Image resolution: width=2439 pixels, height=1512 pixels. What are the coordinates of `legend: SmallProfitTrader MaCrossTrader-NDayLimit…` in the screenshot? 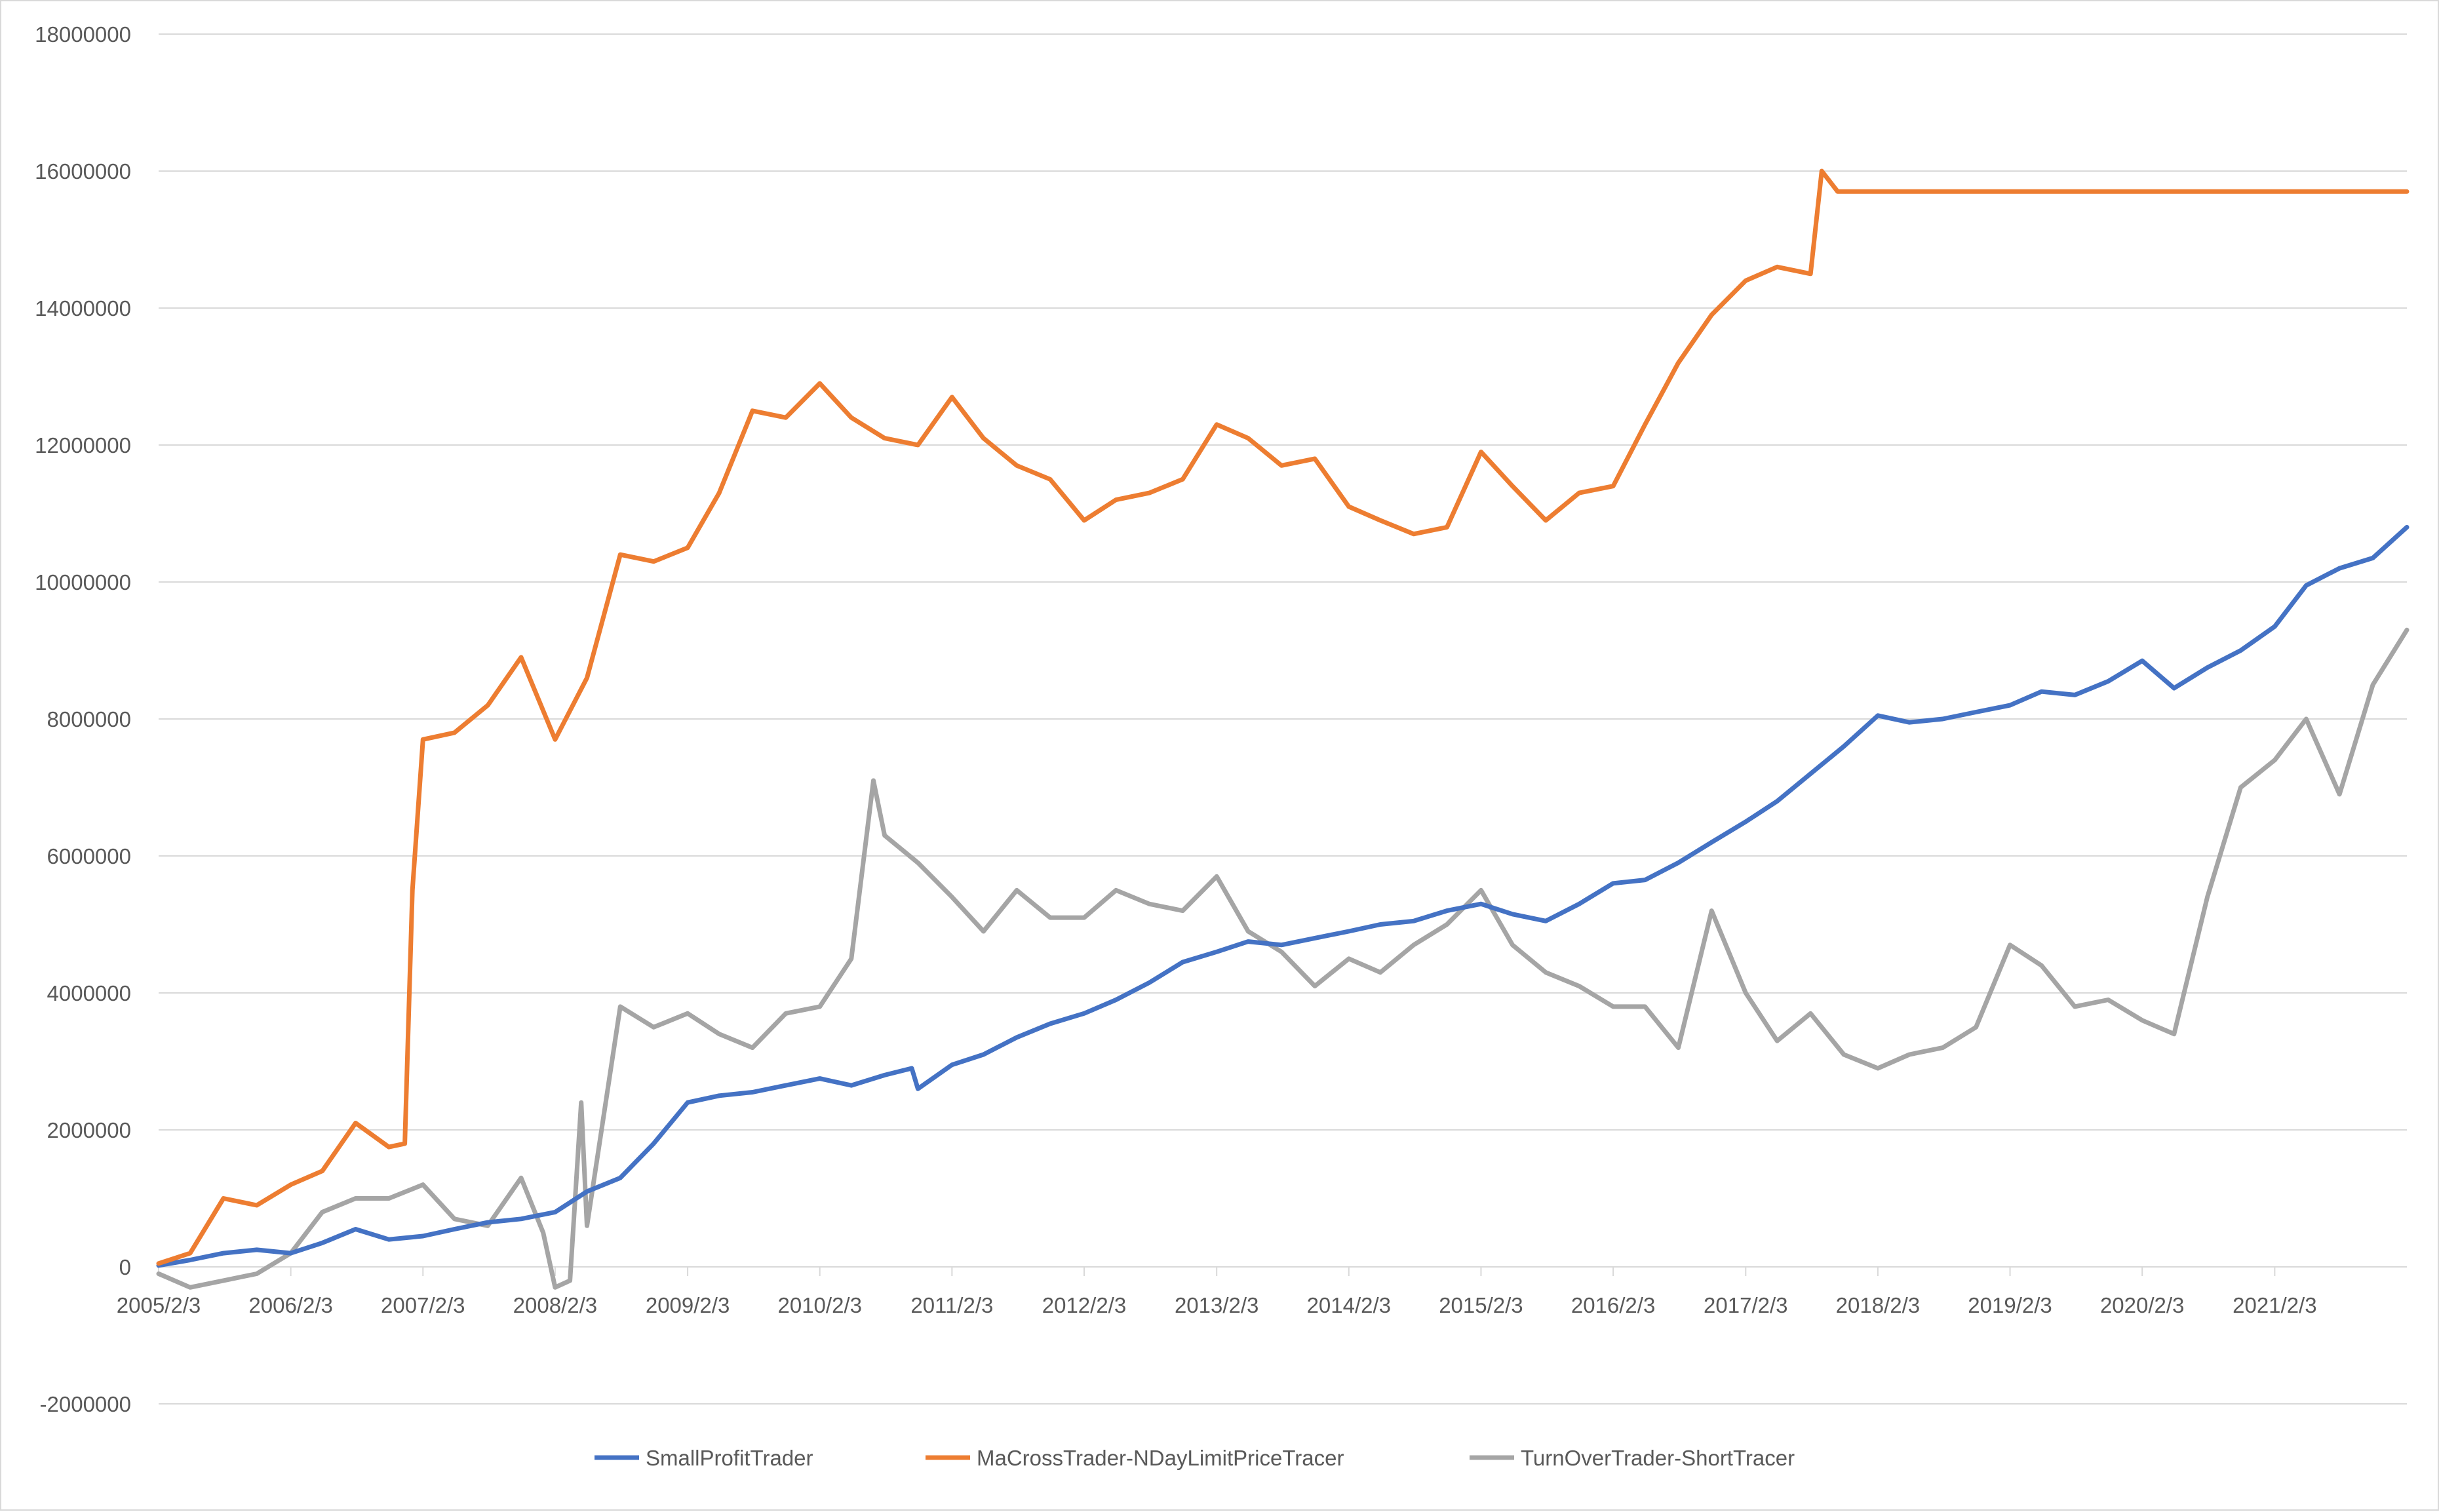 It's located at (1195, 1458).